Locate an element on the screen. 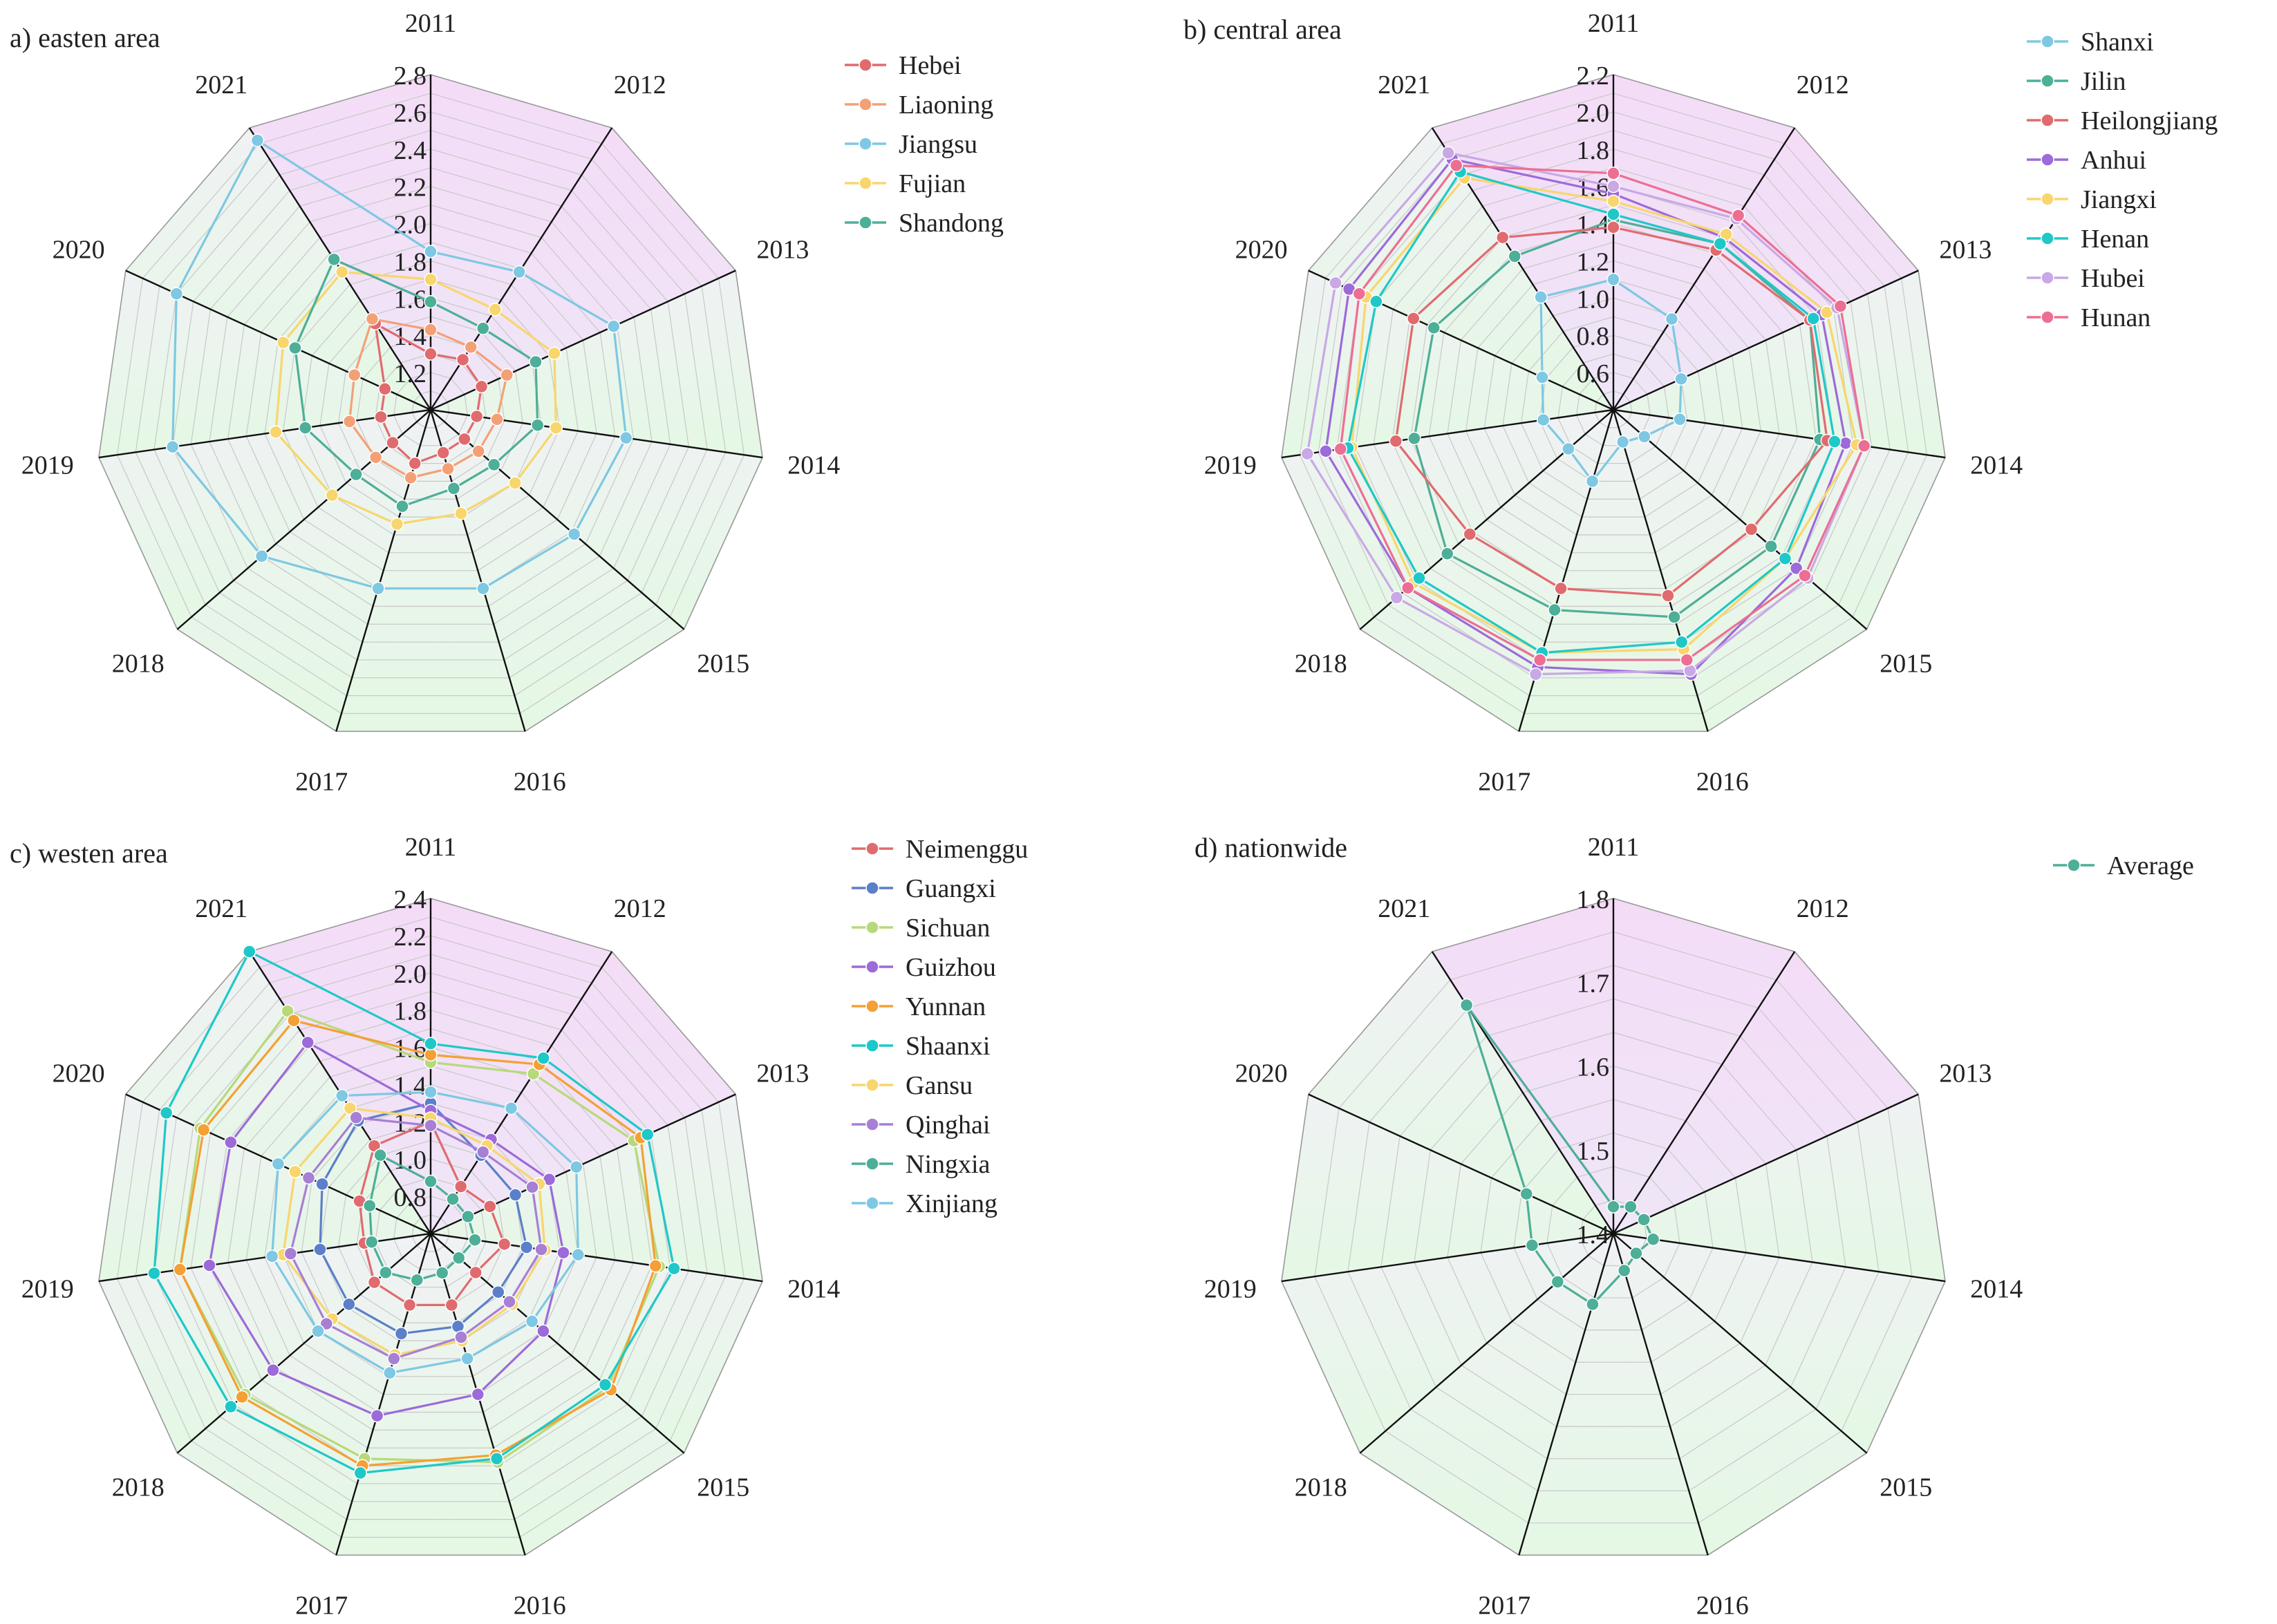  category-label: 2016 is located at coordinates (540, 1605).